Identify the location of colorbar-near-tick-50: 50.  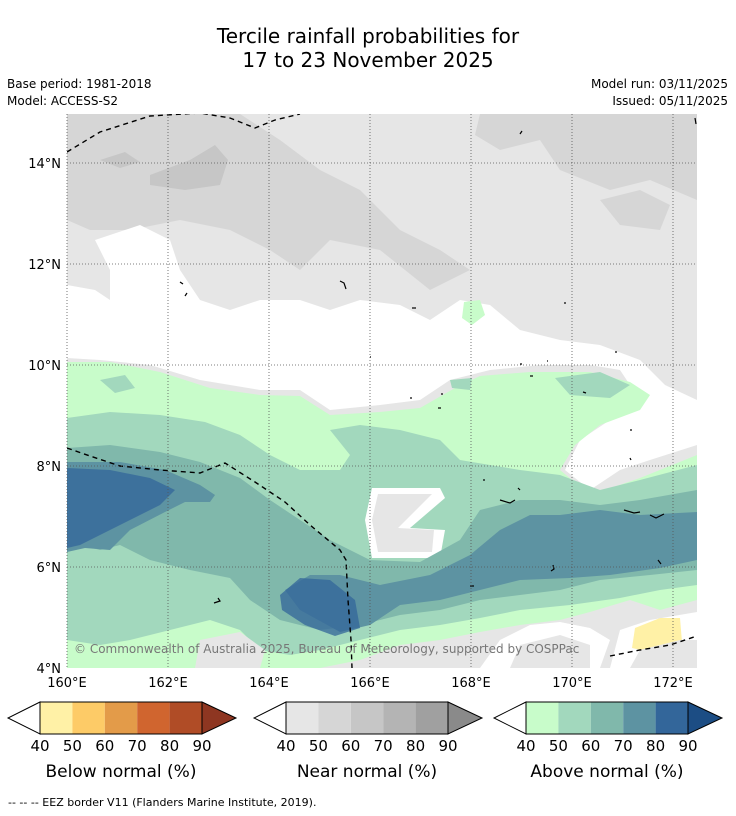
(318, 746).